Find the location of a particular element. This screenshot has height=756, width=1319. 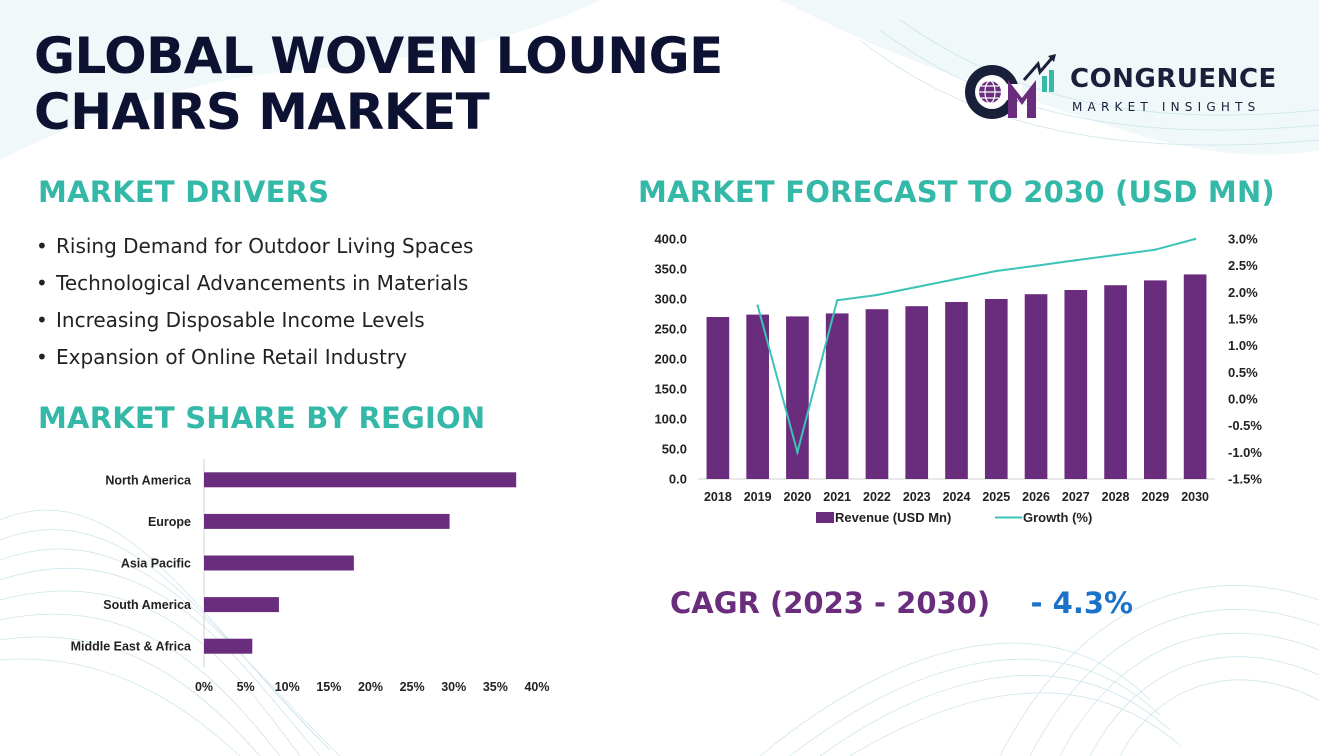

forecast-y-tick-label: 0.0 is located at coordinates (678, 479).